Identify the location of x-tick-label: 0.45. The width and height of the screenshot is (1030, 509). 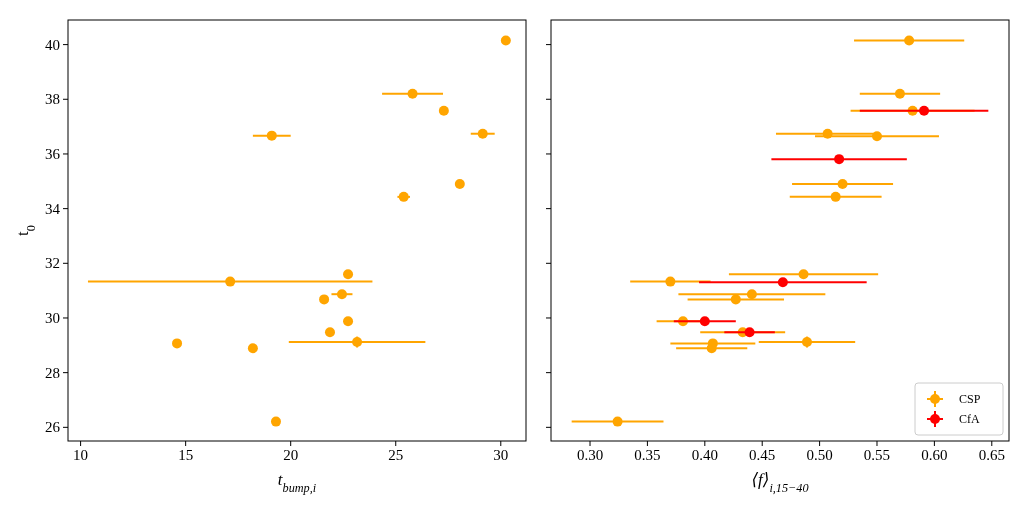
(762, 455).